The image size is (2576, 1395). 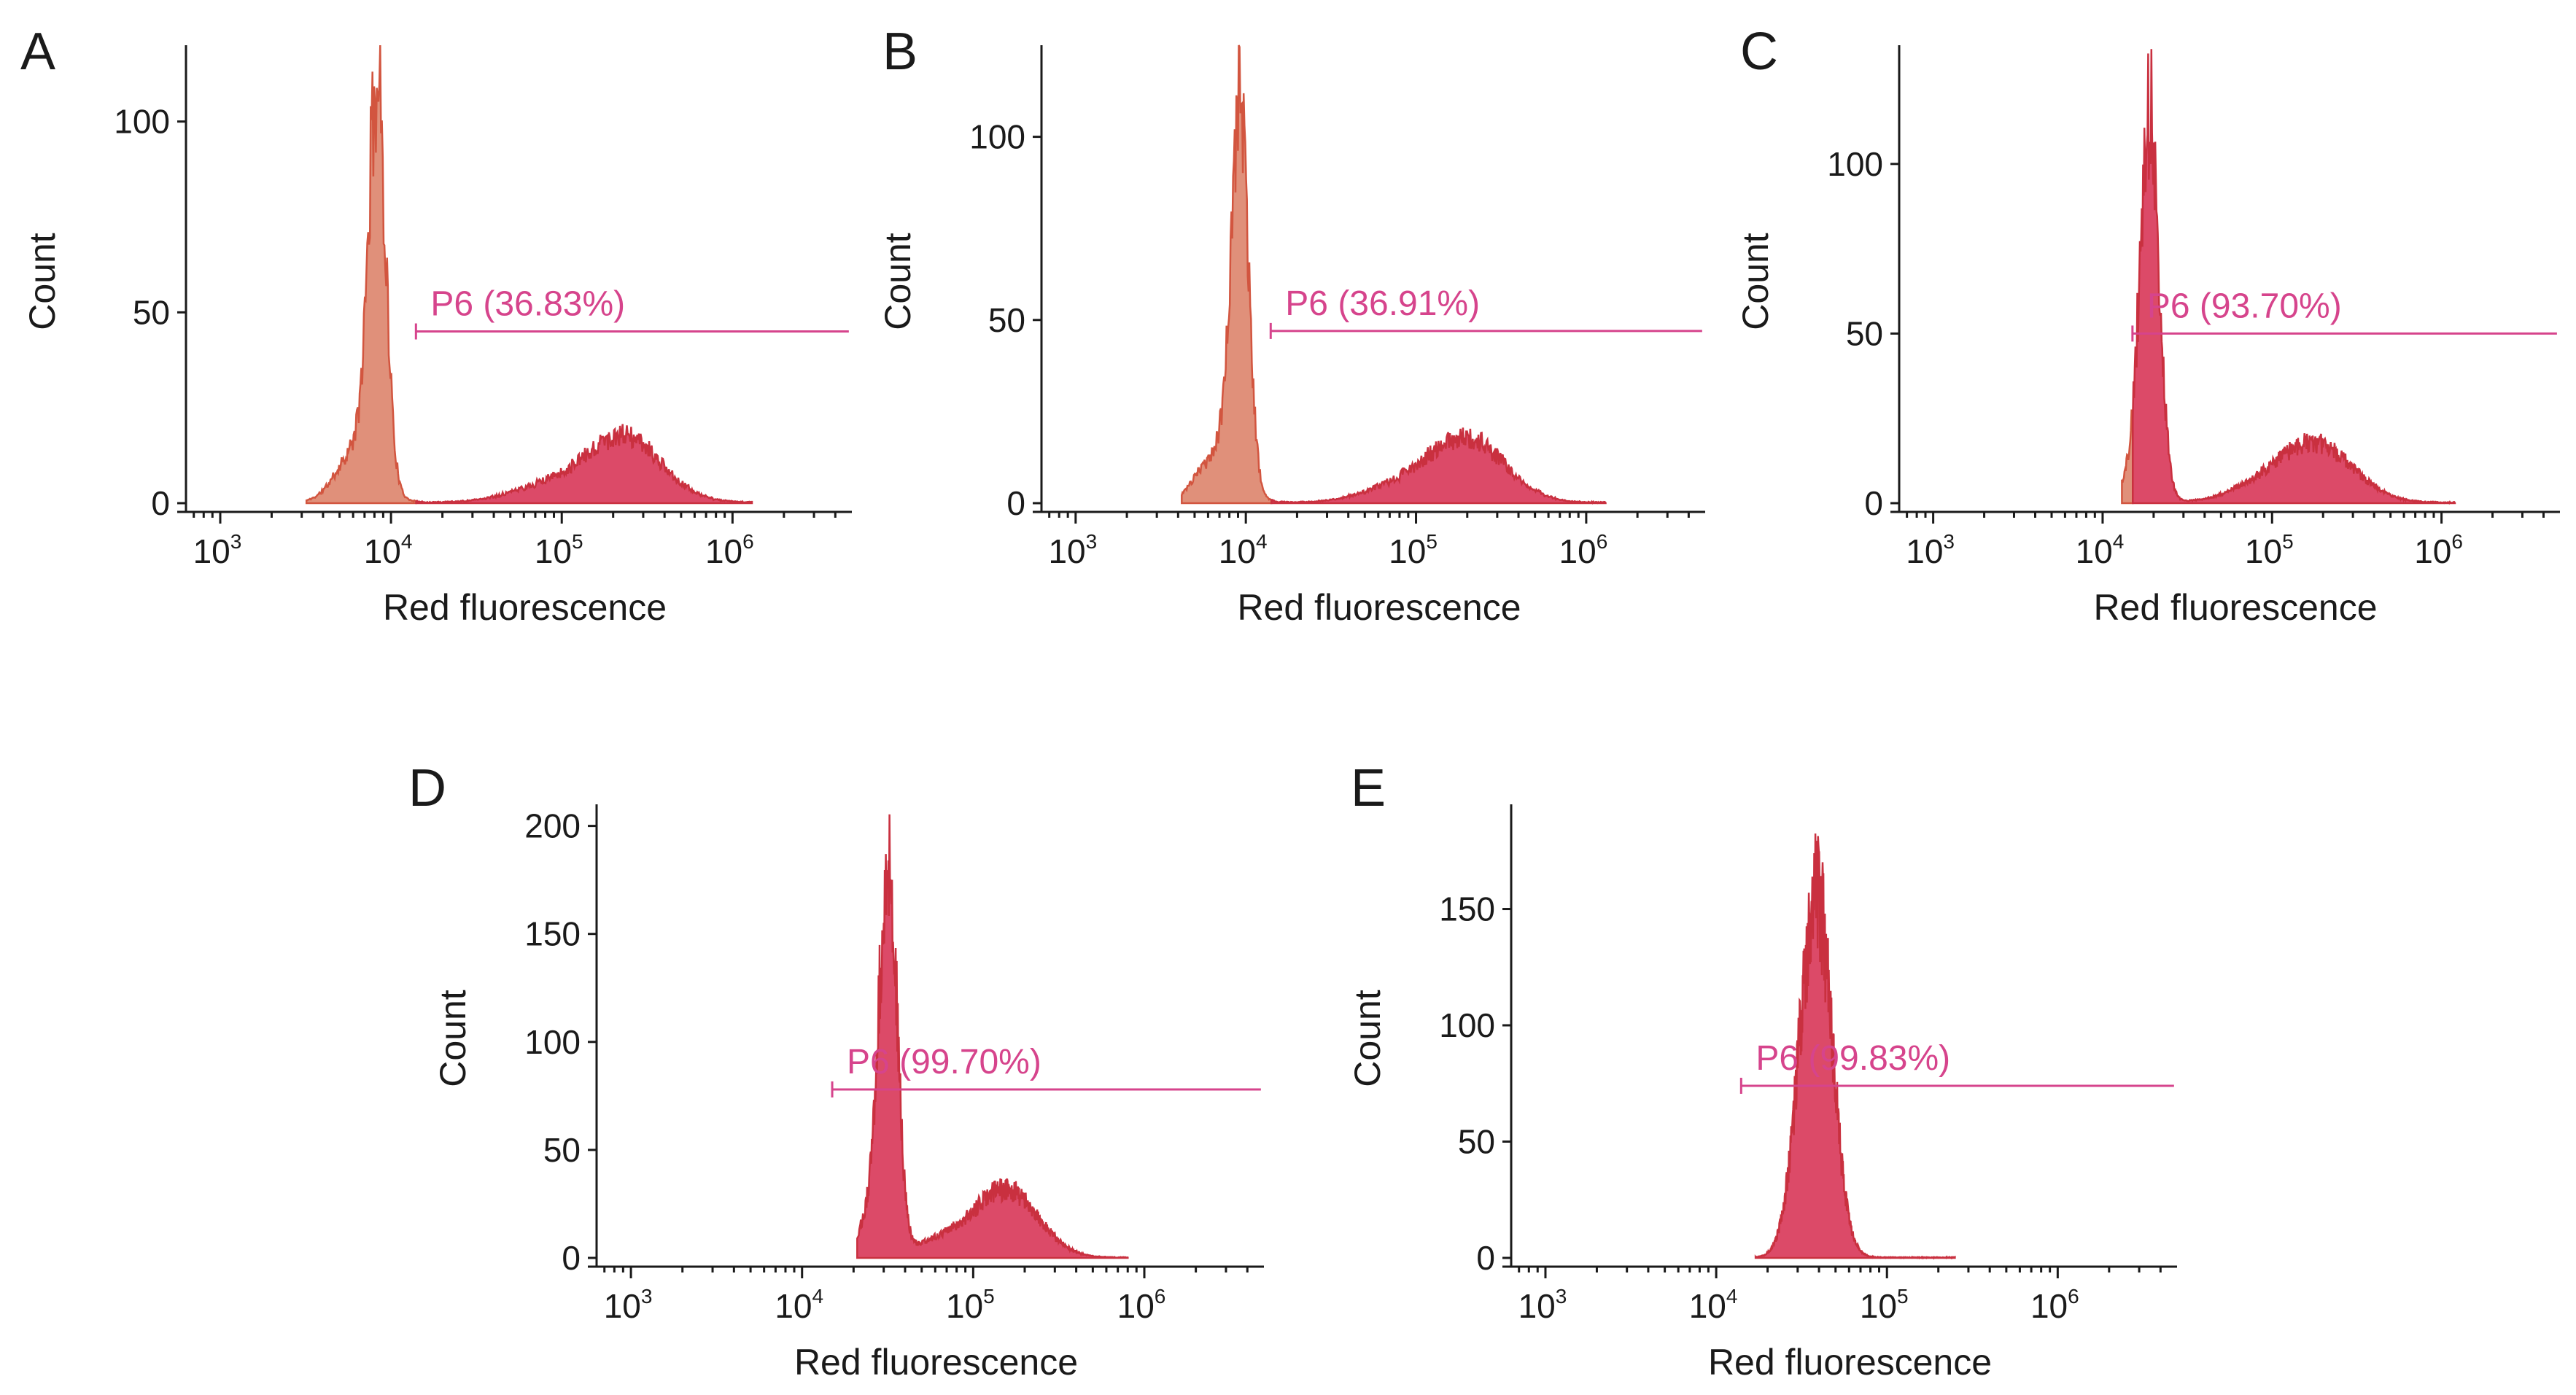 What do you see at coordinates (1759, 52) in the screenshot?
I see `panel-label: C` at bounding box center [1759, 52].